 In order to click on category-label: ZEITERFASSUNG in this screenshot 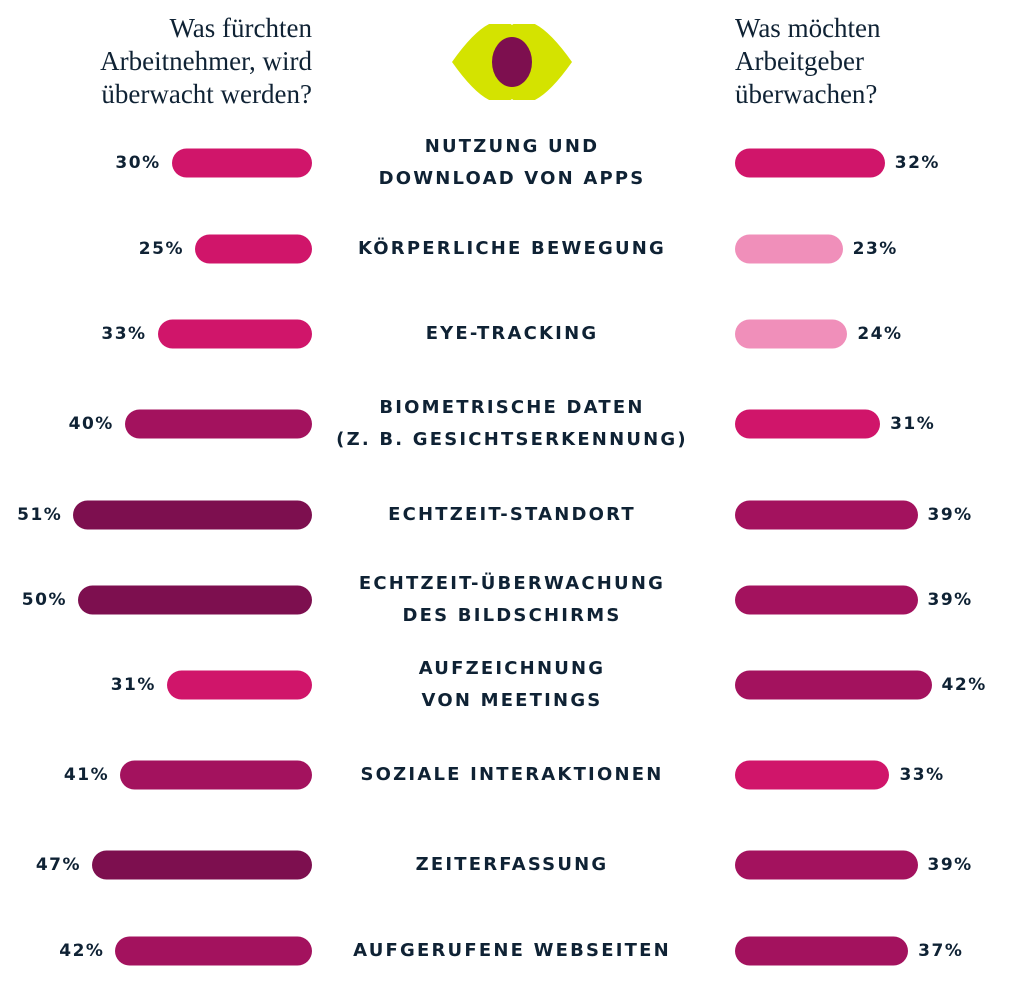, I will do `click(512, 864)`.